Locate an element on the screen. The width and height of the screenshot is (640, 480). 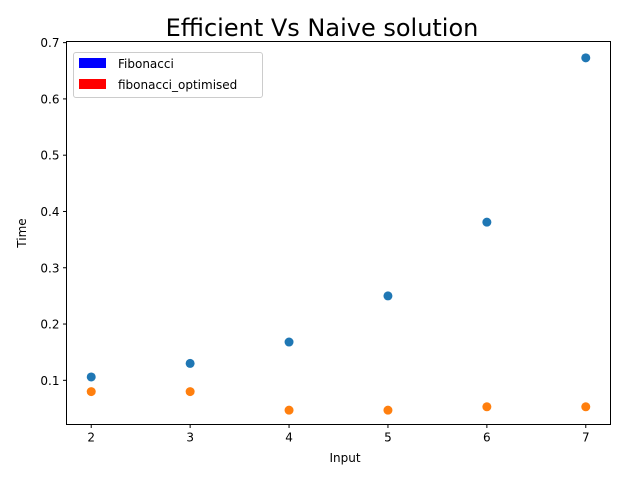
y-tick-label: 0.3 is located at coordinates (49, 268).